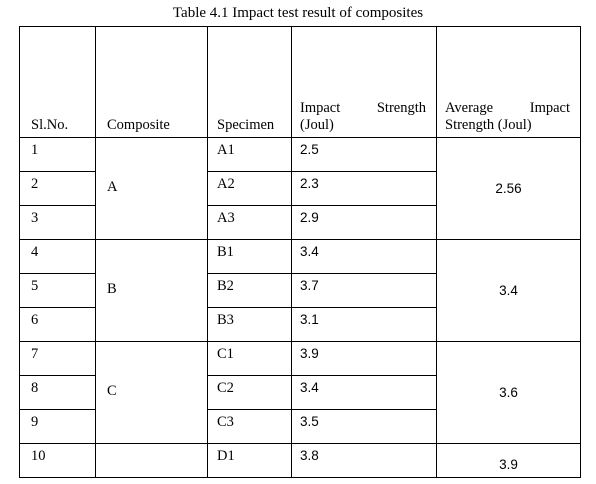 The width and height of the screenshot is (596, 484). I want to click on cell-impact: 2.9, so click(364, 222).